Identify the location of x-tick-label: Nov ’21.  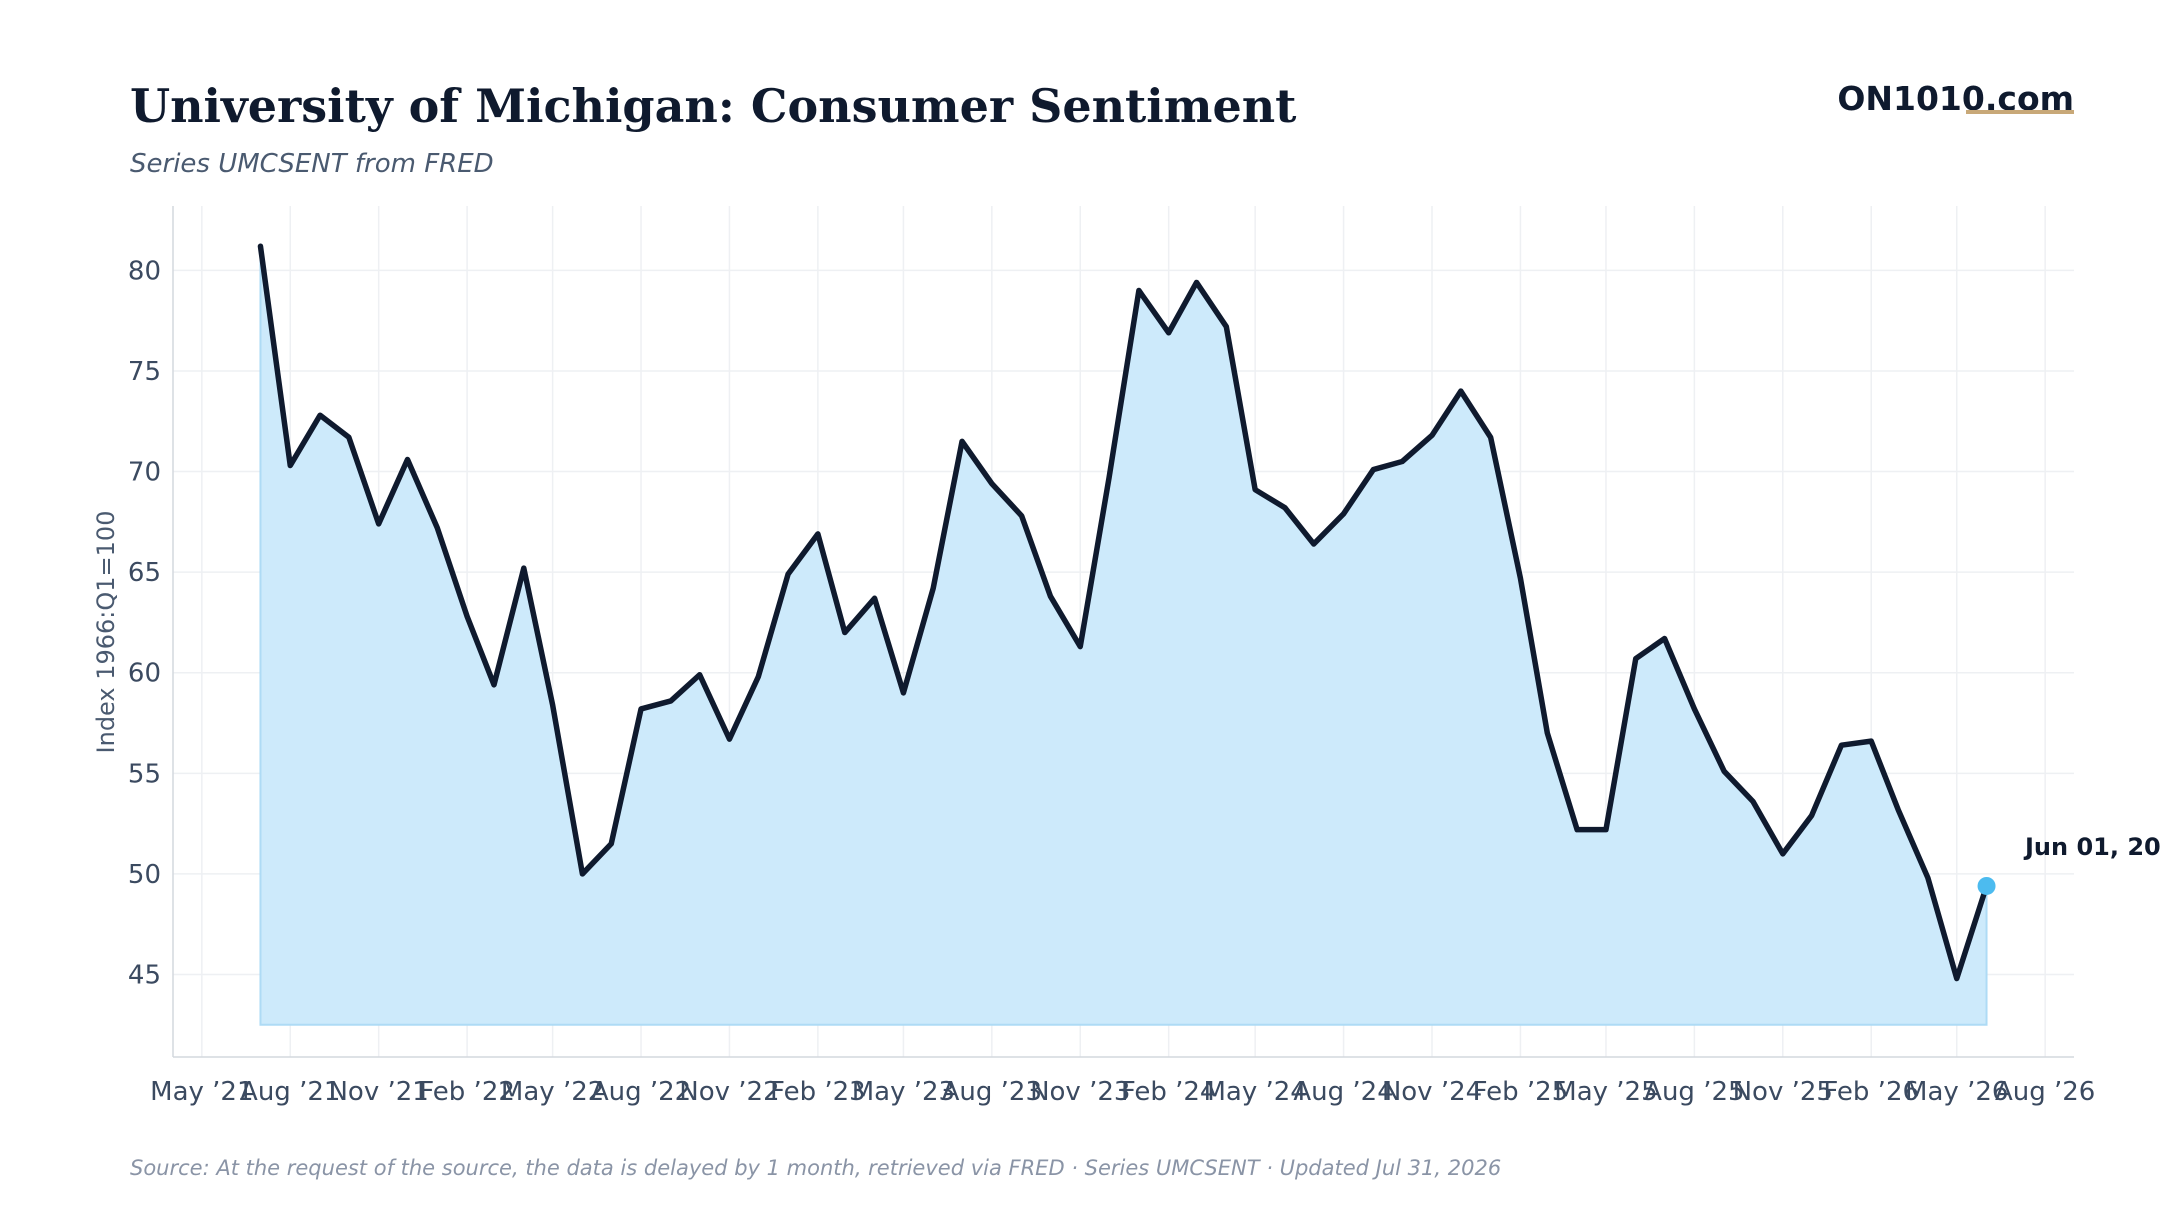
(378, 1092).